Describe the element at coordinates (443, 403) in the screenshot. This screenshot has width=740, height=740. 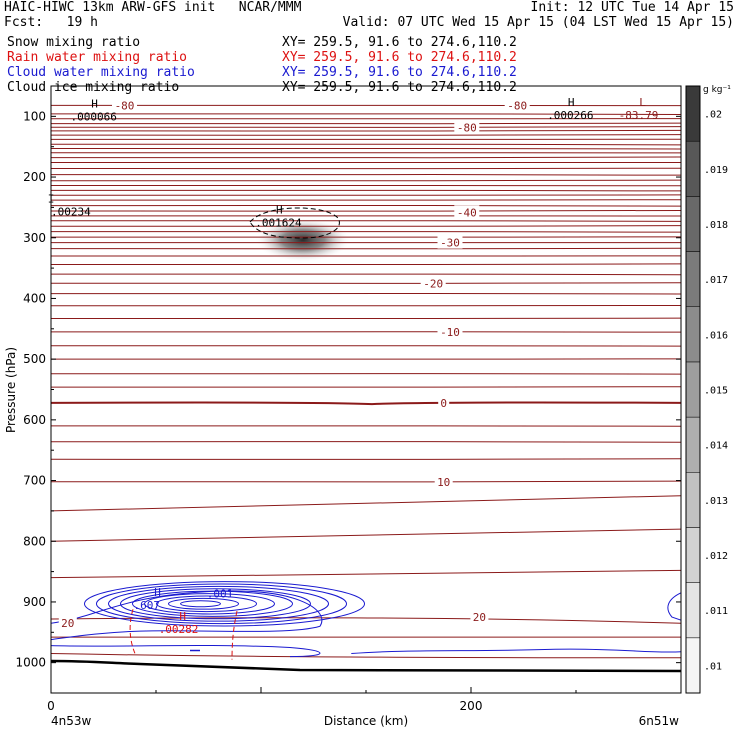
I see `isotherm-label: 0` at that location.